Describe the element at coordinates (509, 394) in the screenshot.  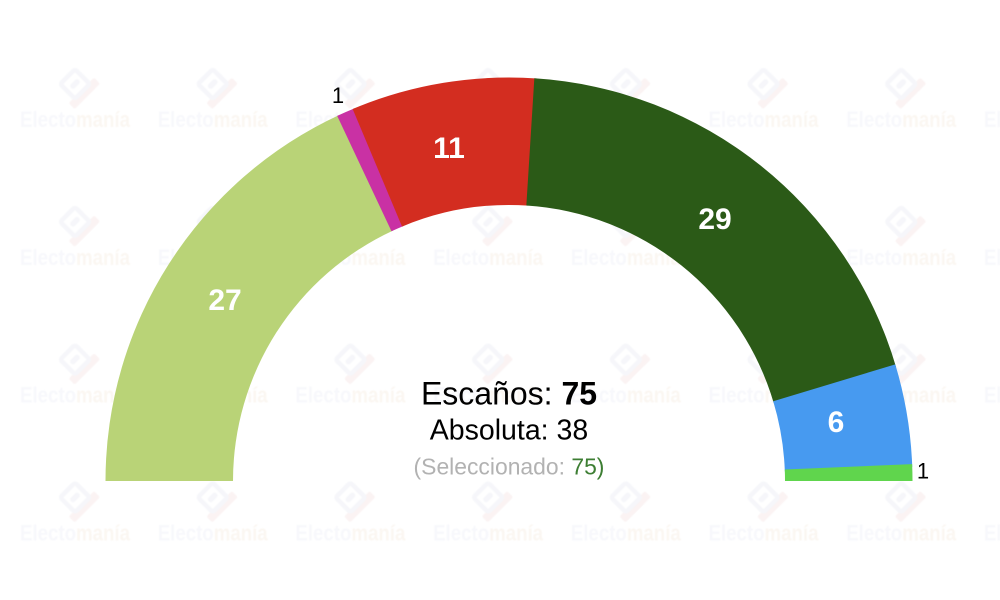
I see `svg-text: Escaños: 75` at that location.